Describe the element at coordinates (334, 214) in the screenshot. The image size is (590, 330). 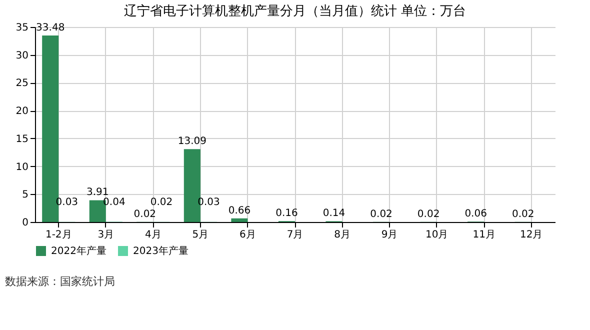
I see `data-label: 0.14` at that location.